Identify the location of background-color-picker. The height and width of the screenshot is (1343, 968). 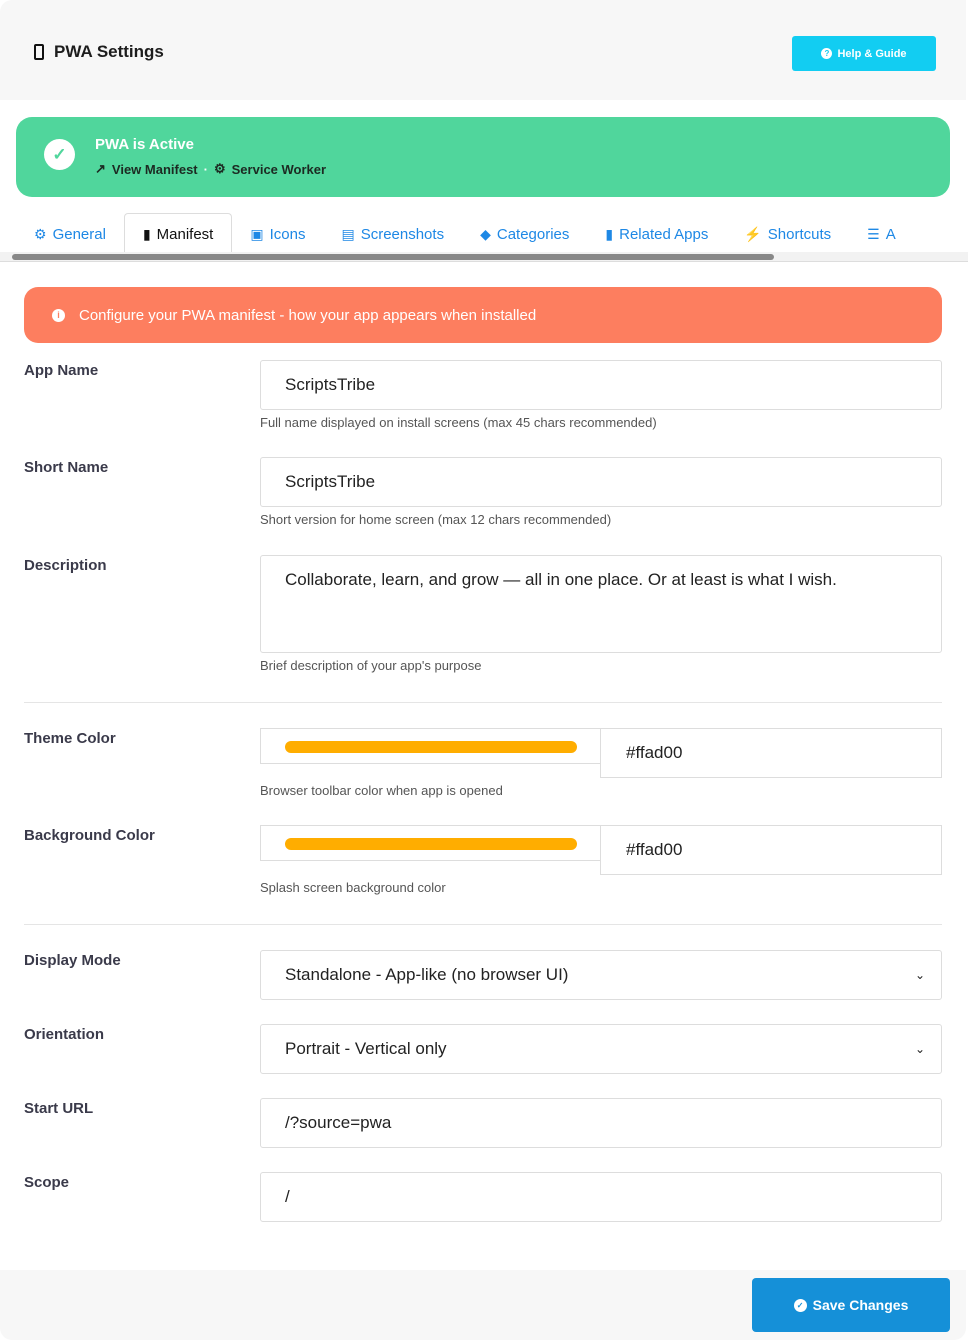
(430, 843).